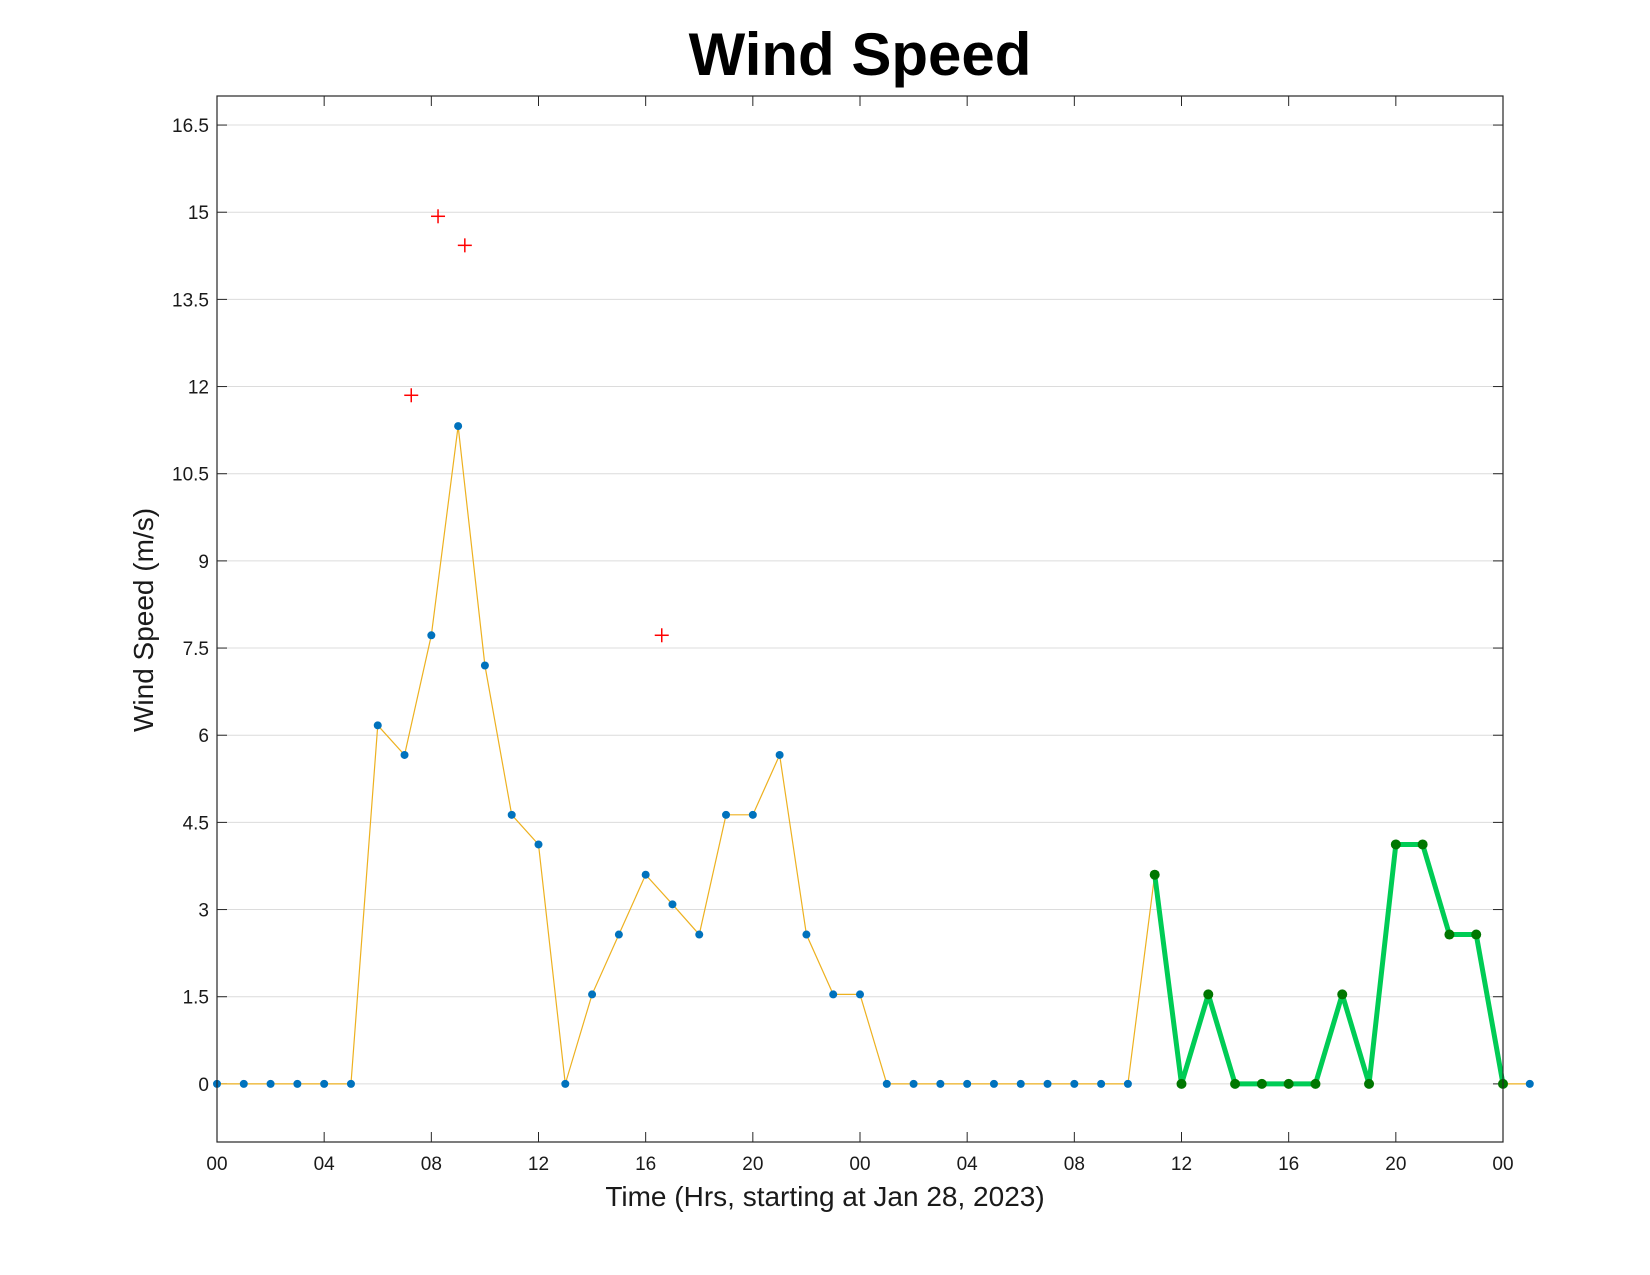  I want to click on series-outlier-markers, so click(536, 426).